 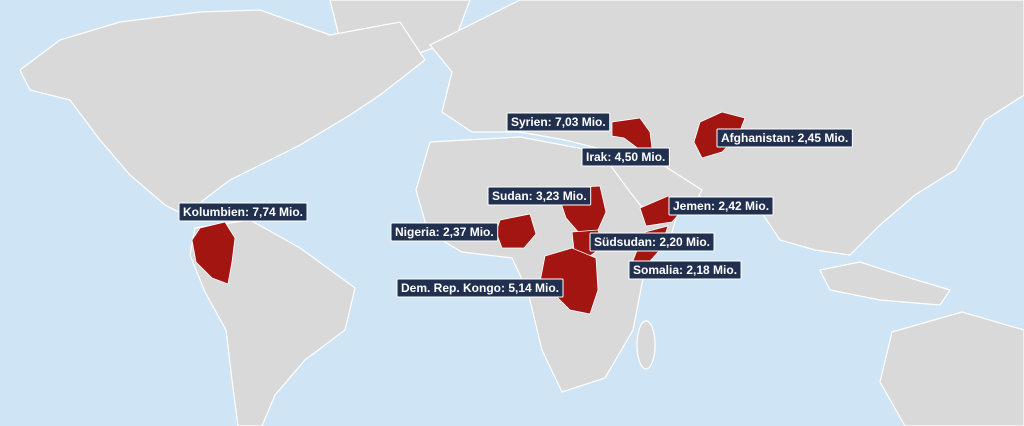 I want to click on colombia, so click(x=213, y=253).